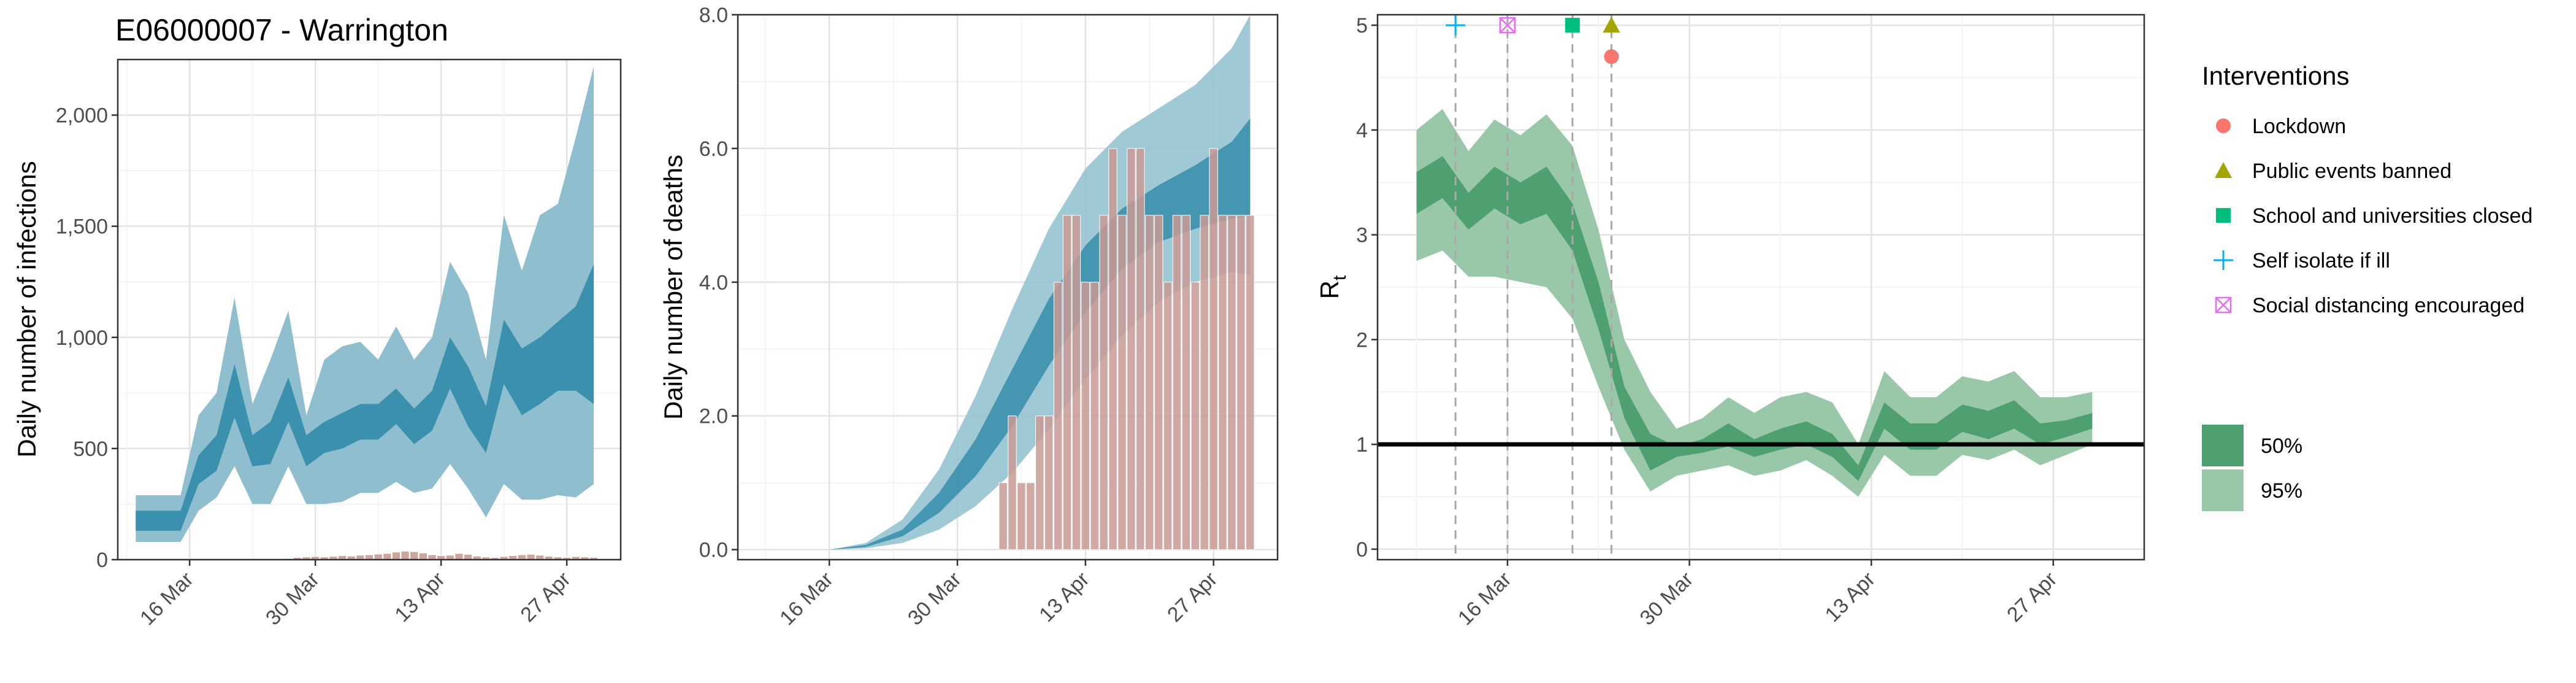  What do you see at coordinates (82, 116) in the screenshot?
I see `y-tick-label: 2,000` at bounding box center [82, 116].